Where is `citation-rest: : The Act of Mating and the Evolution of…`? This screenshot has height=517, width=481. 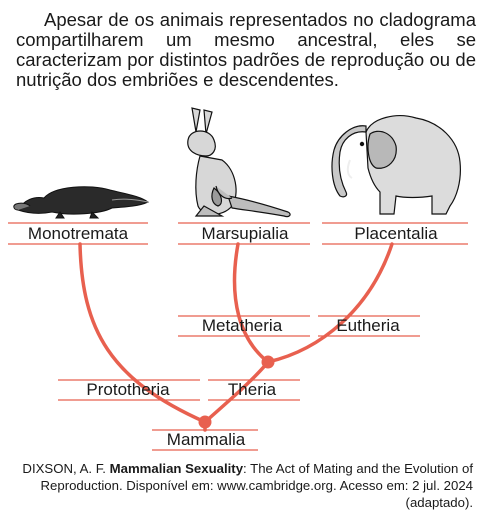 citation-rest: : The Act of Mating and the Evolution of… is located at coordinates (256, 485).